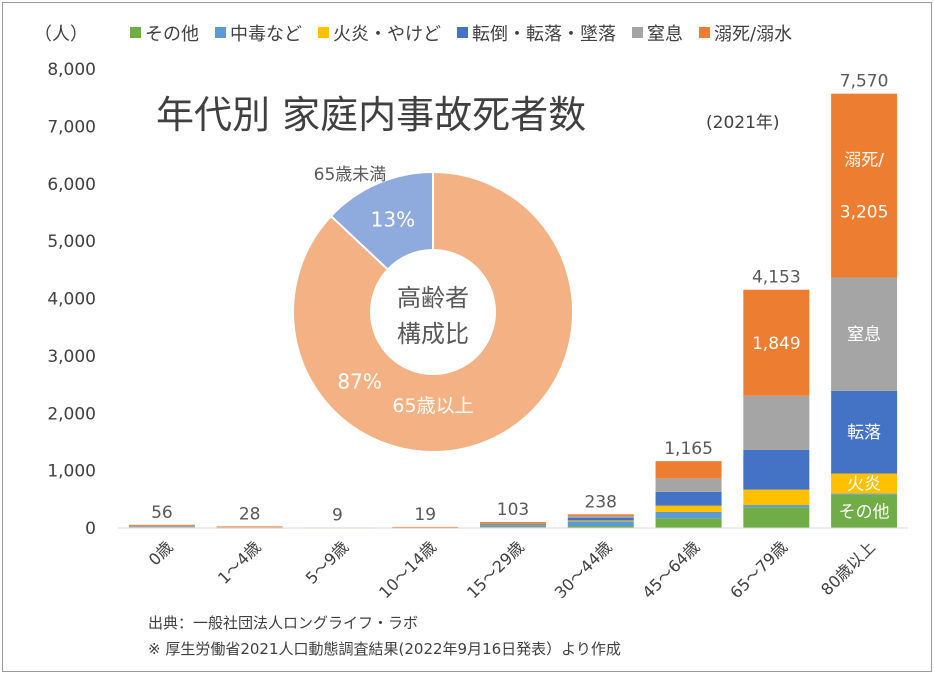 This screenshot has height=674, width=934. What do you see at coordinates (433, 298) in the screenshot?
I see `donut-center-label: 高齢者` at bounding box center [433, 298].